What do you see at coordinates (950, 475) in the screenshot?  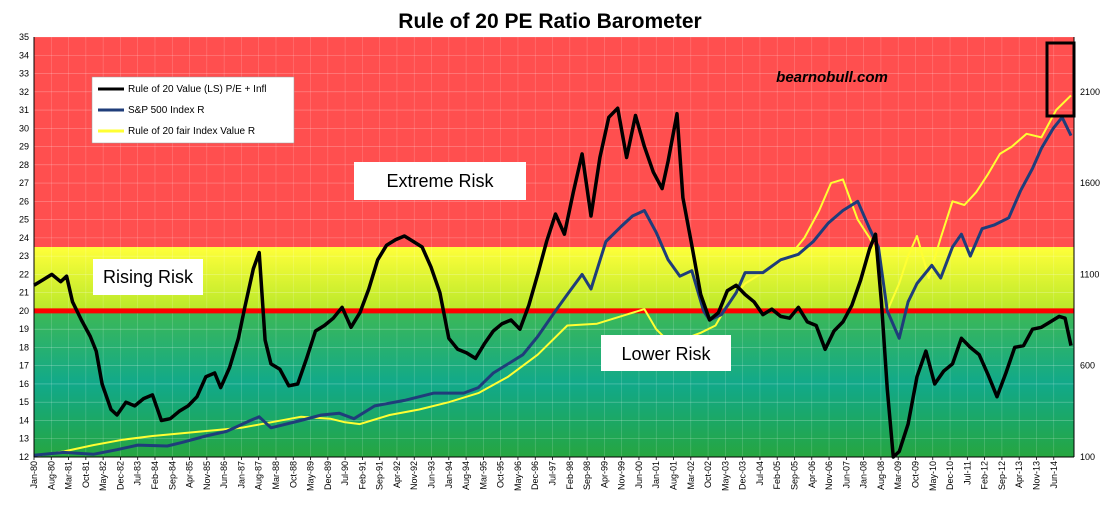 I see `x-tick-label: Dec-10` at bounding box center [950, 475].